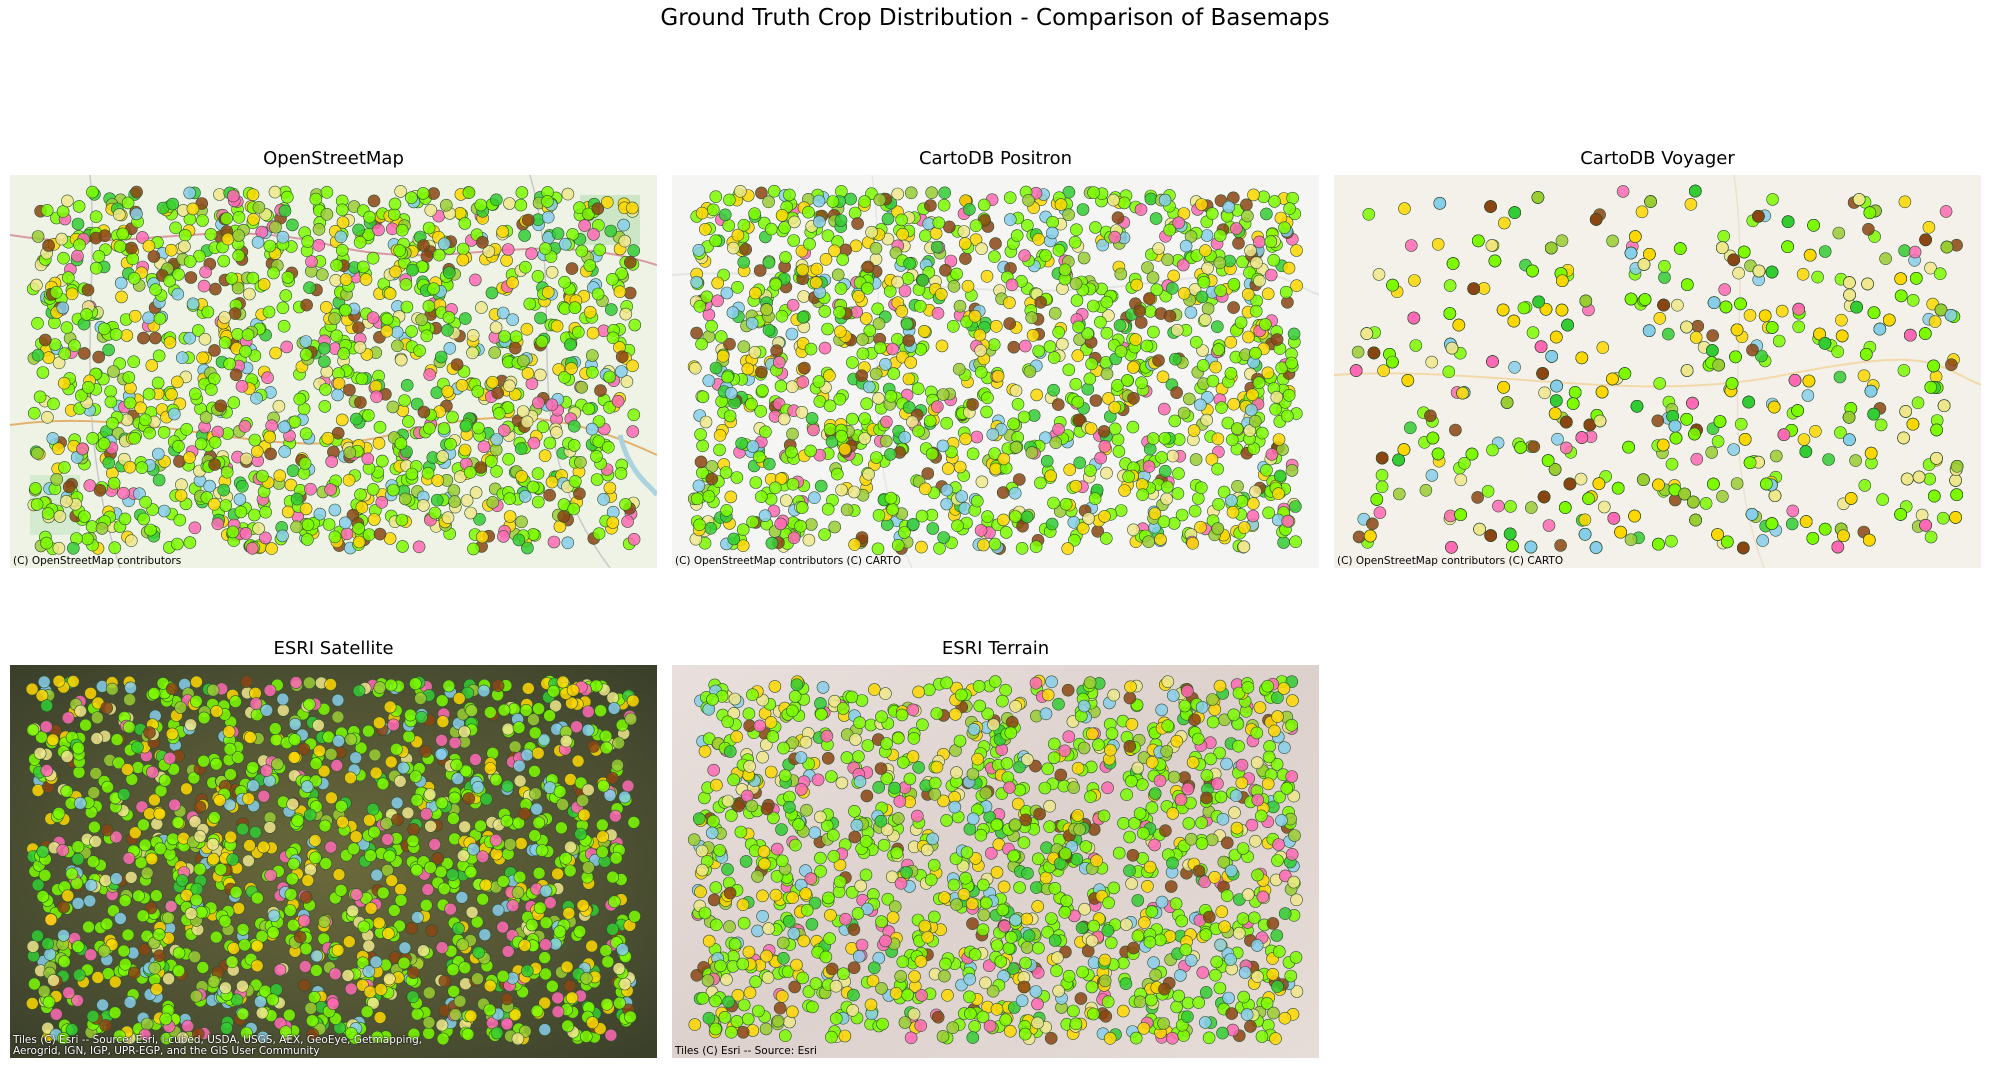 This screenshot has width=1990, height=1069. I want to click on panel-title: OpenStreetMap, so click(333, 158).